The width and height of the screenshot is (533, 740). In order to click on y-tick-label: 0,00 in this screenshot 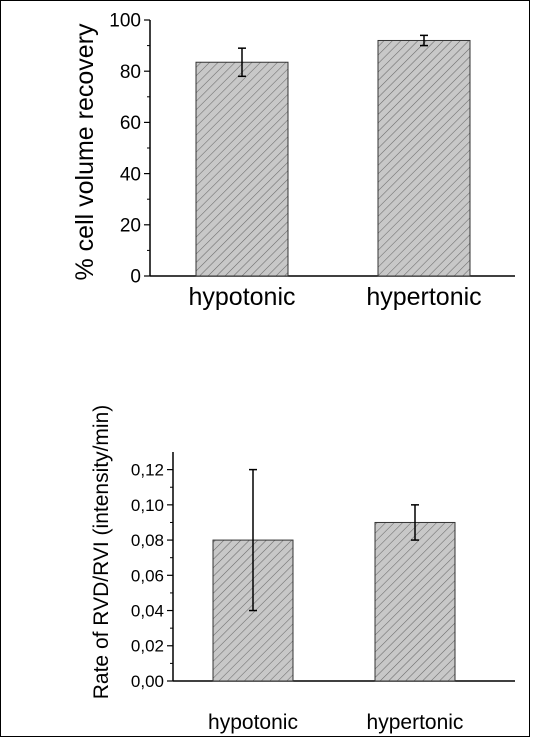, I will do `click(147, 681)`.